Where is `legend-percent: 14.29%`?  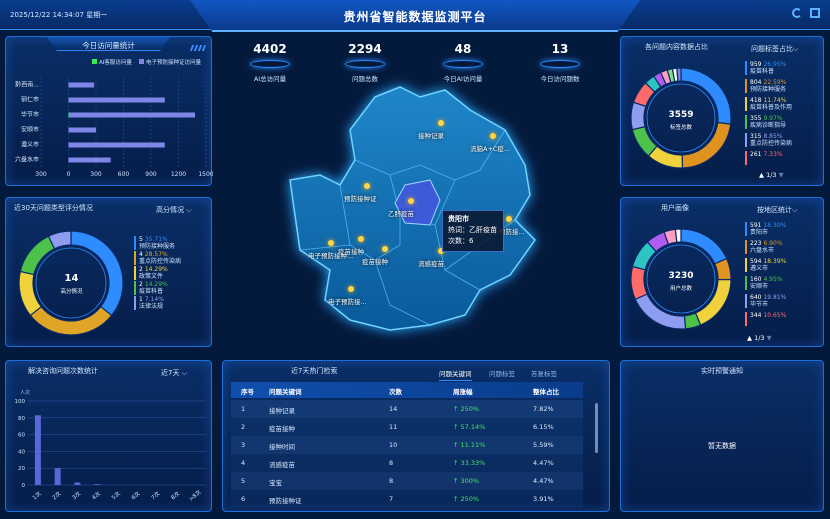 legend-percent: 14.29% is located at coordinates (156, 284).